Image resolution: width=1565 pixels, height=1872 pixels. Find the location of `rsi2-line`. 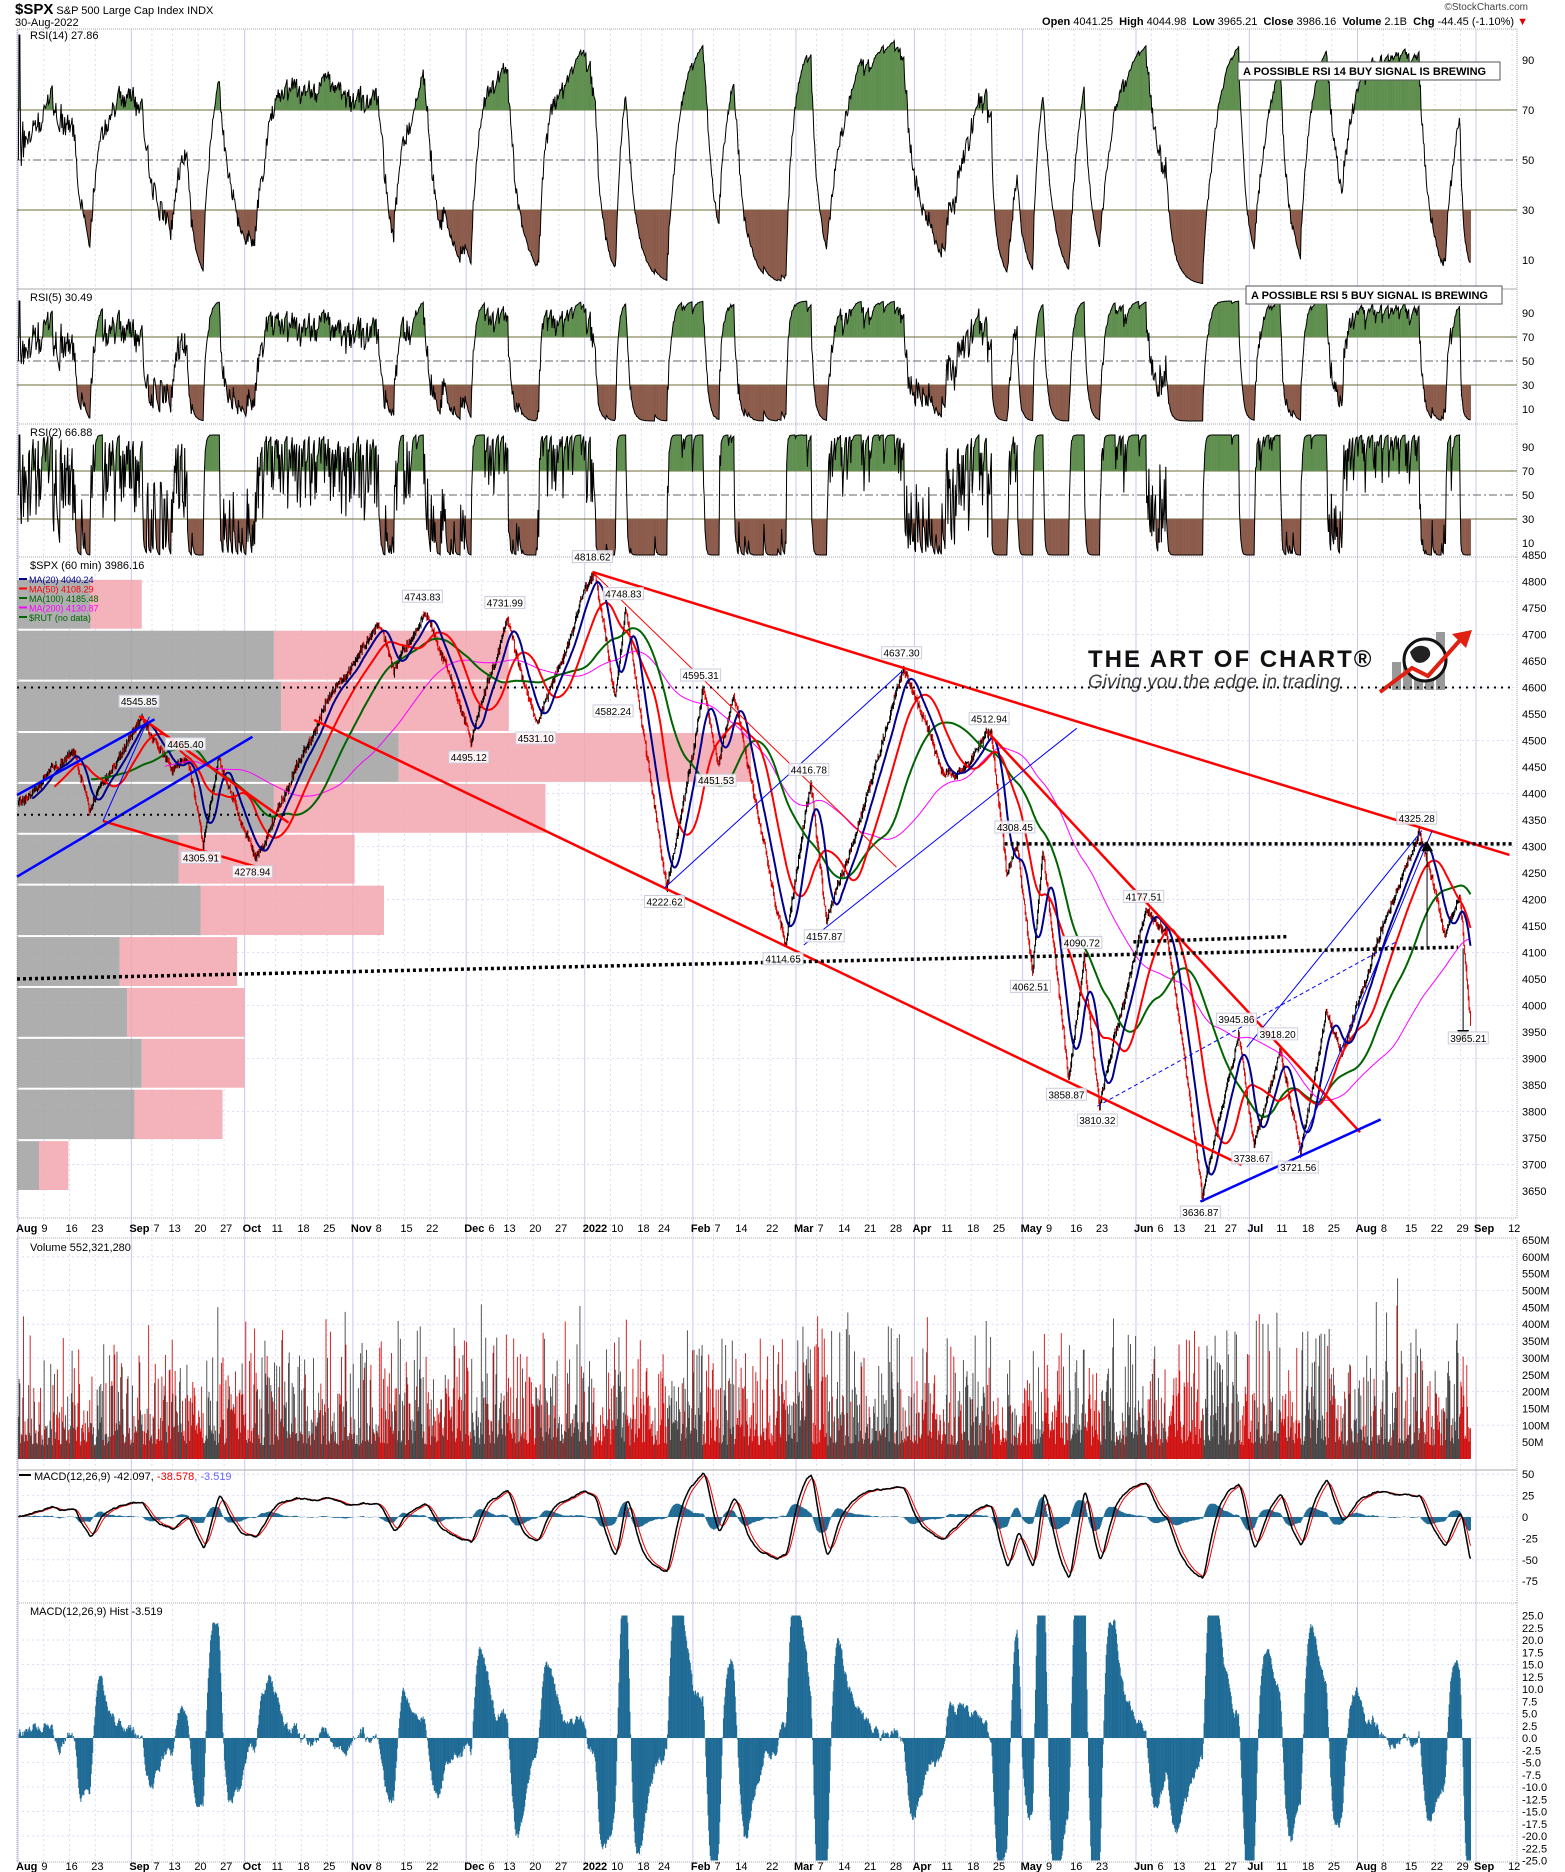

rsi2-line is located at coordinates (744, 495).